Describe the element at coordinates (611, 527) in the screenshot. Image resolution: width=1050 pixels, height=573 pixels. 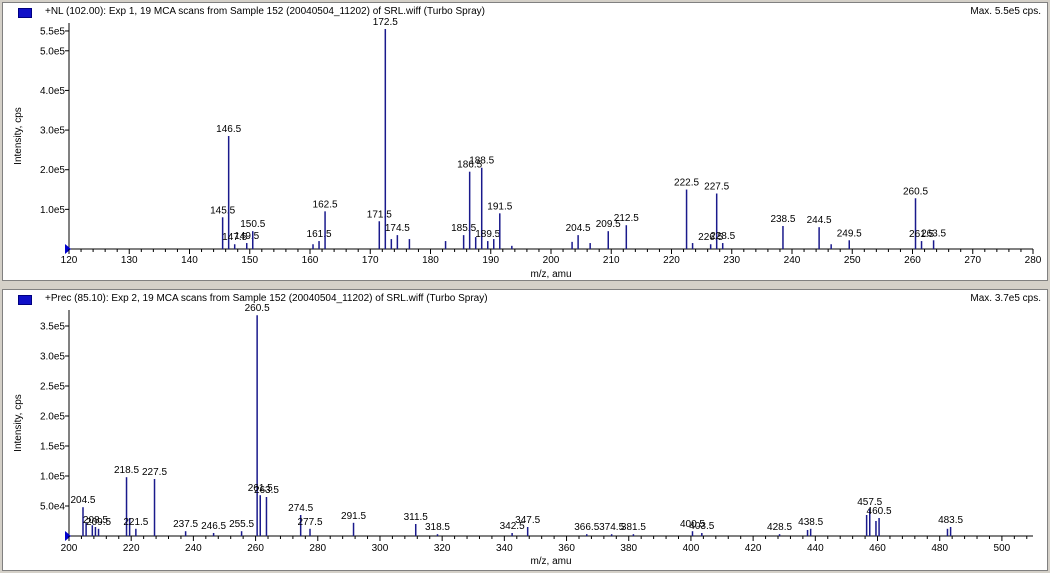
I see `peak-label: 374.5` at that location.